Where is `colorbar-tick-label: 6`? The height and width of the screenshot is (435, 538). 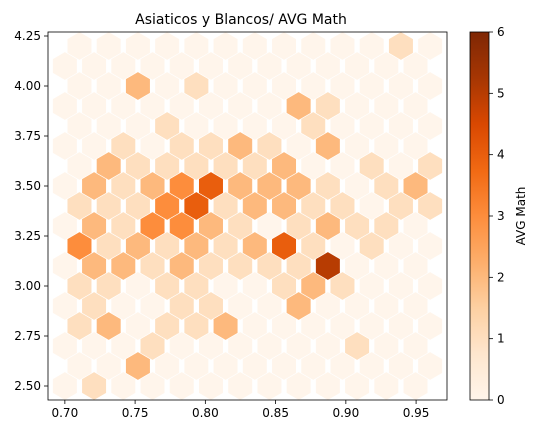 colorbar-tick-label: 6 is located at coordinates (501, 32).